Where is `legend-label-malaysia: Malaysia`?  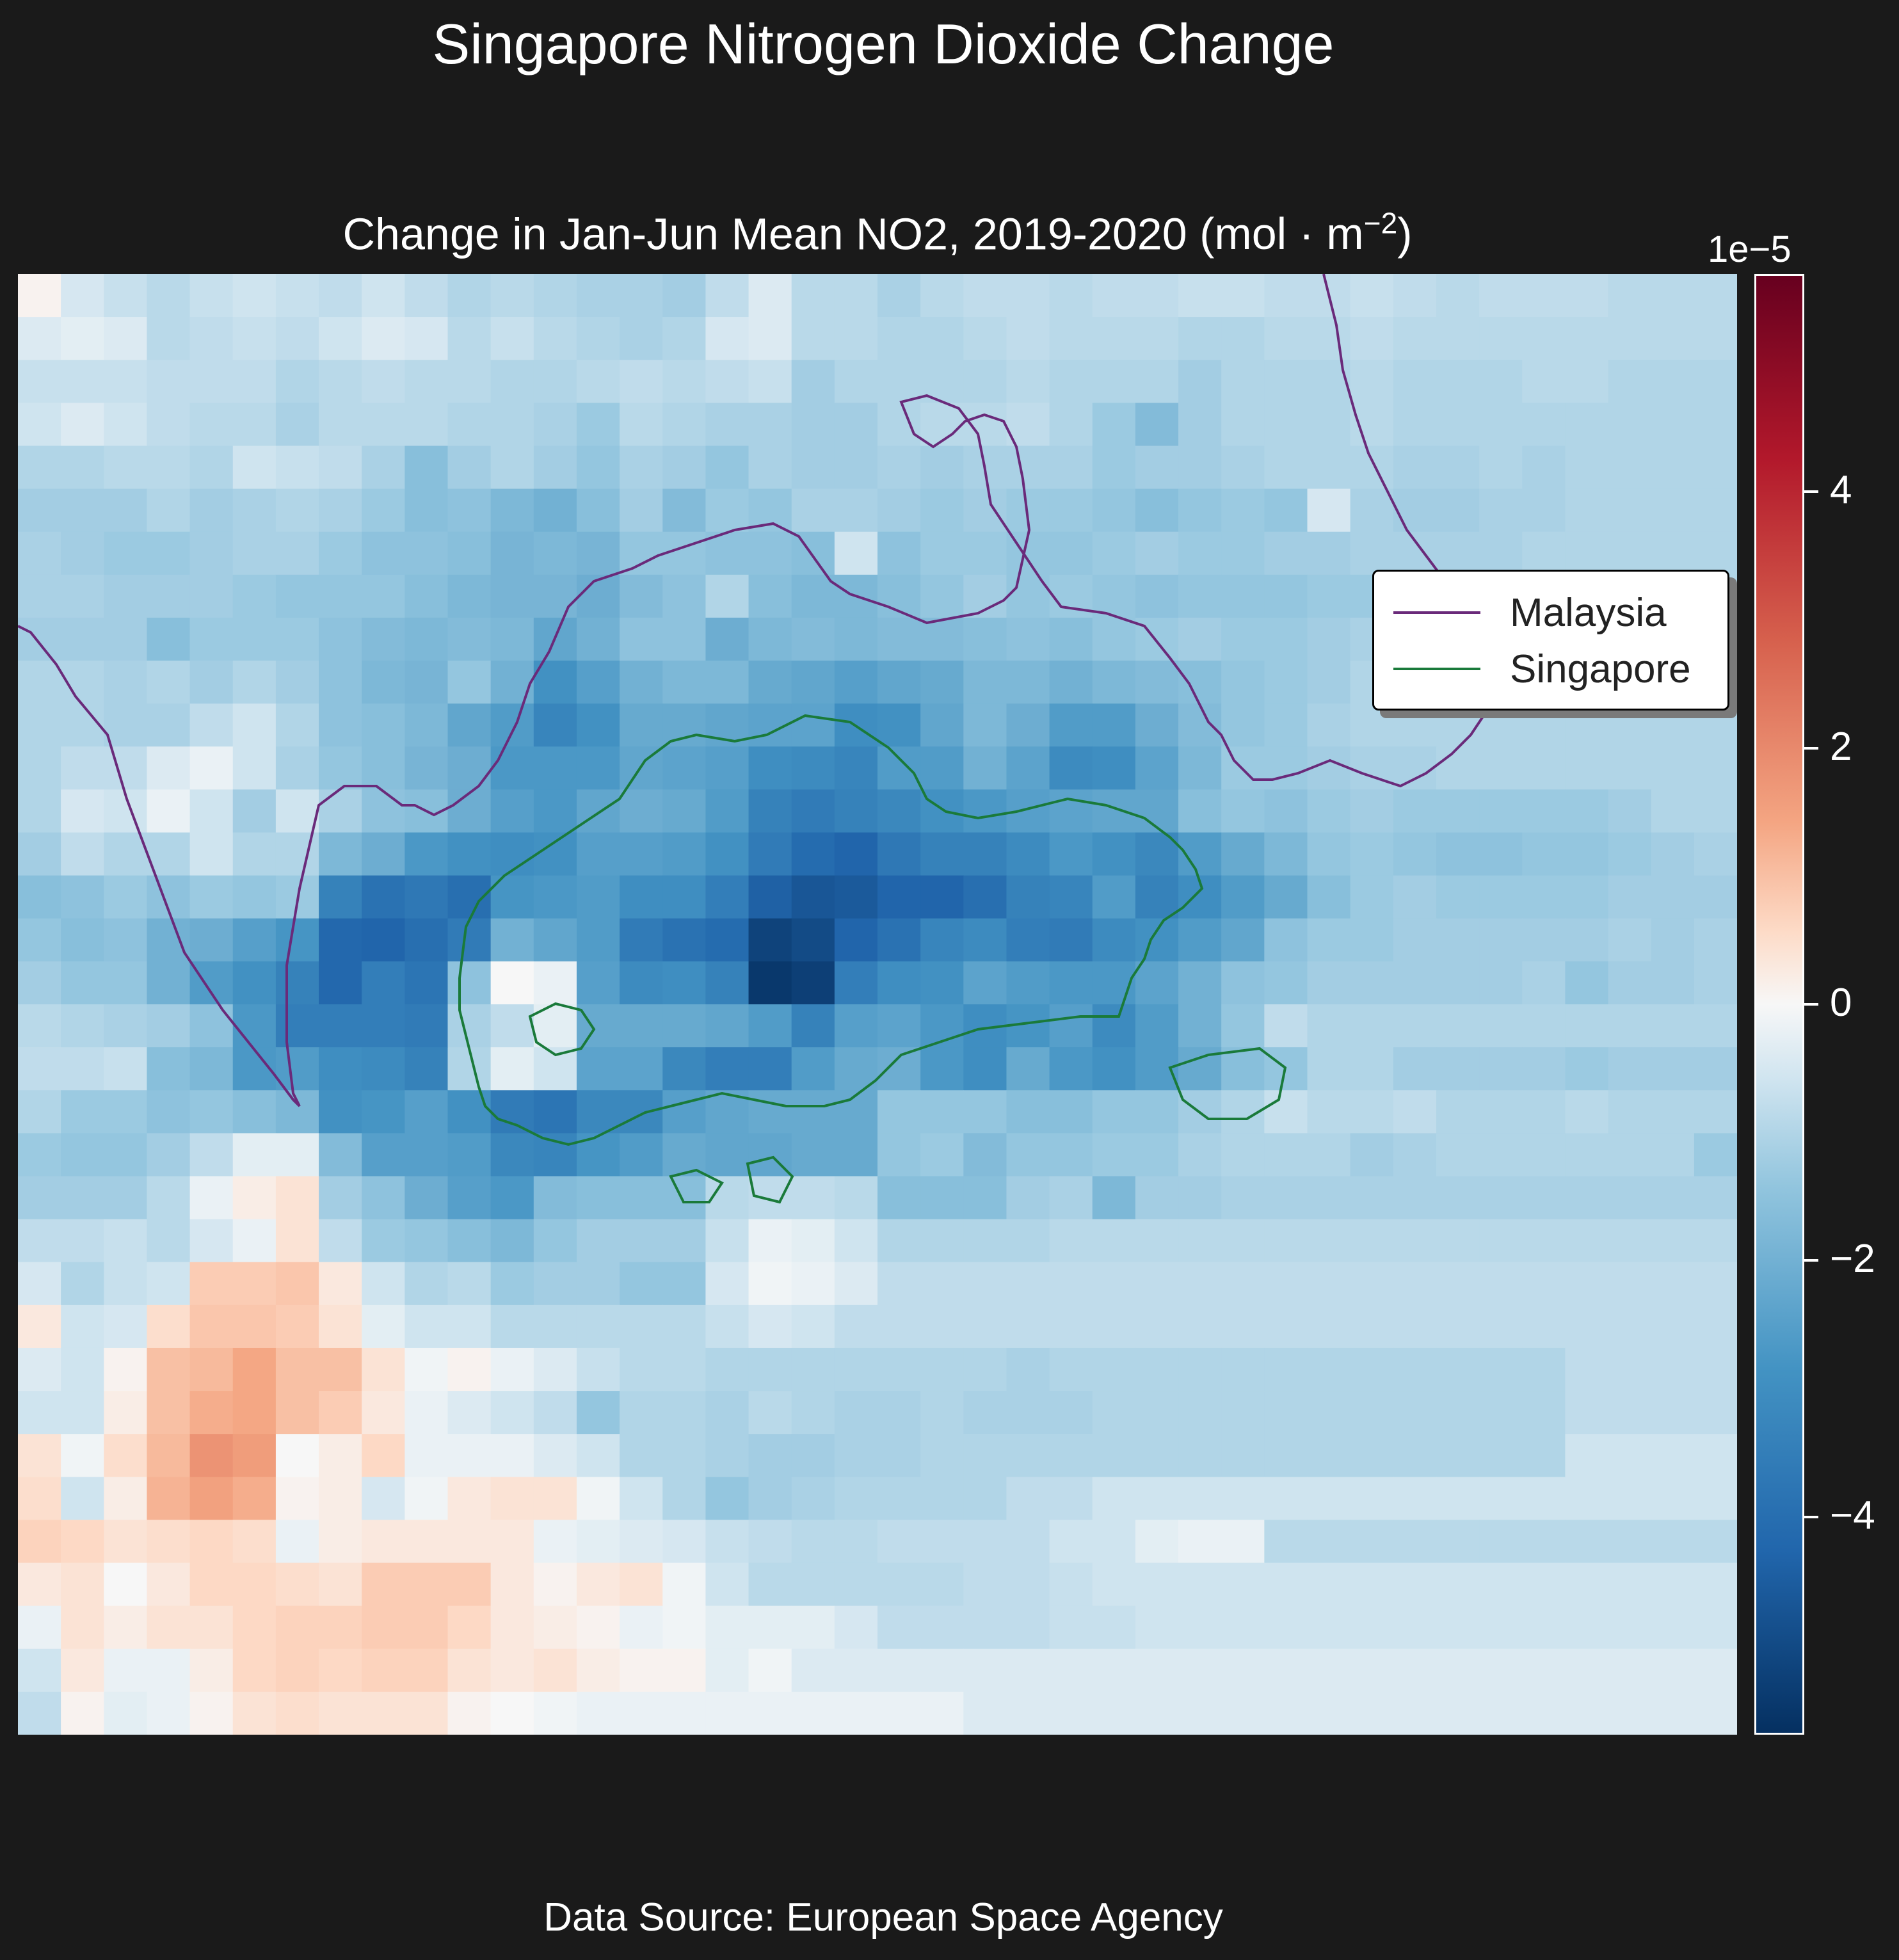
legend-label-malaysia: Malaysia is located at coordinates (1589, 612).